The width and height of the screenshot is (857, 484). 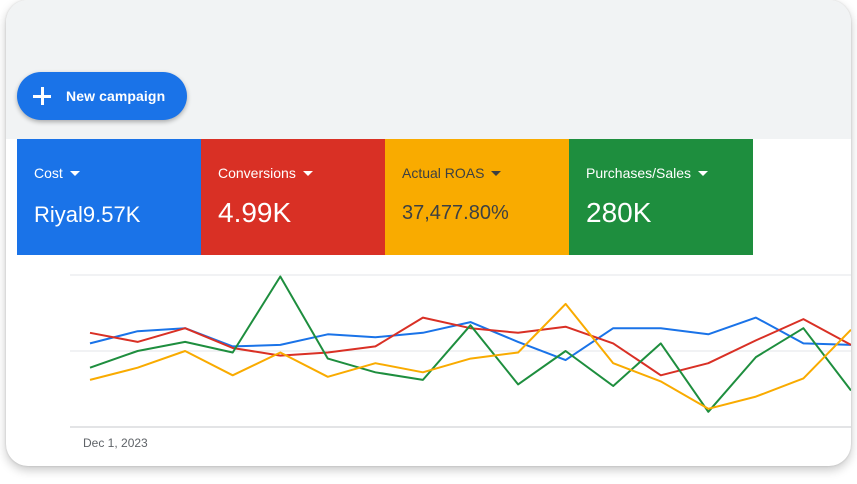 What do you see at coordinates (116, 96) in the screenshot?
I see `new-campaign-label: New campaign` at bounding box center [116, 96].